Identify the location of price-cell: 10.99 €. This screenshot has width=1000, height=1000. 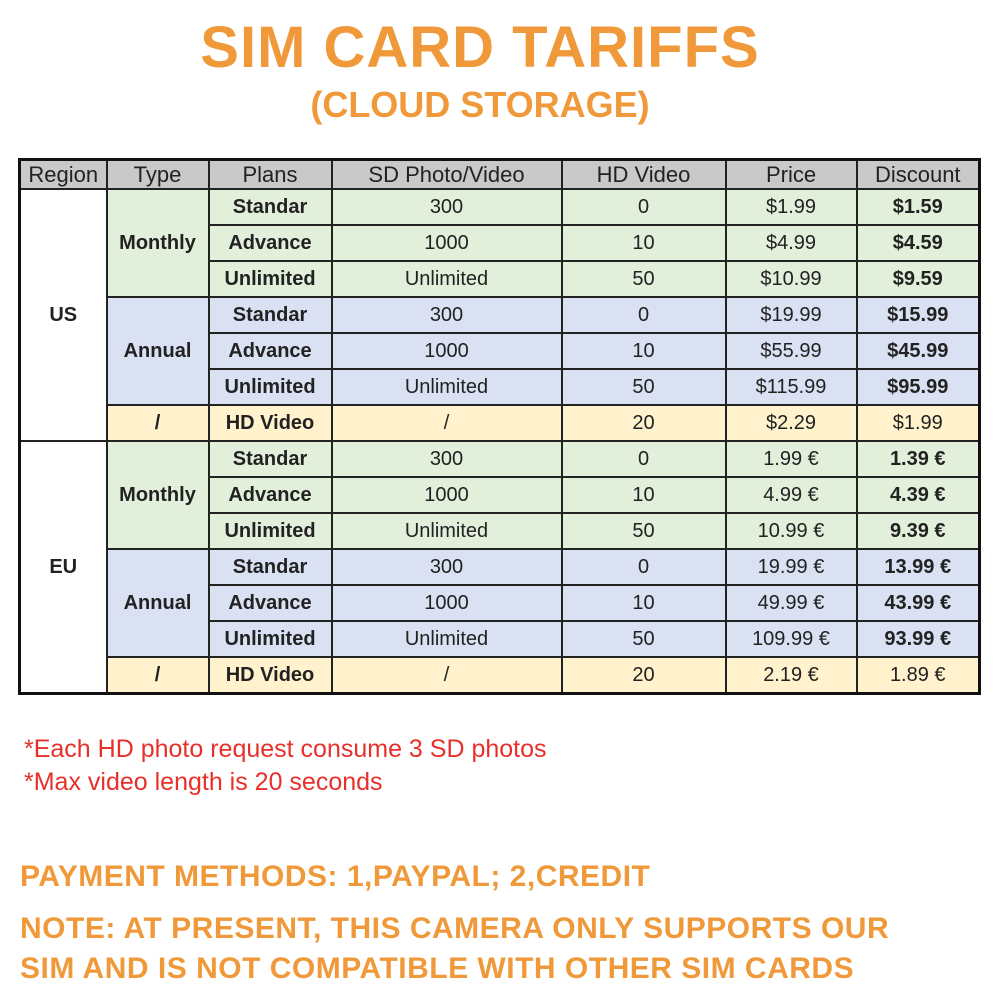
(791, 531).